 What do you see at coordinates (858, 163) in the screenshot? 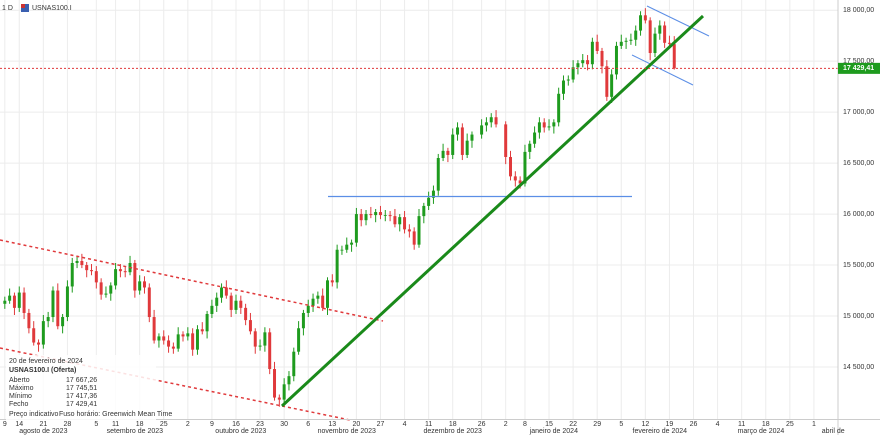
I see `y-tick-label: 16 500,00` at bounding box center [858, 163].